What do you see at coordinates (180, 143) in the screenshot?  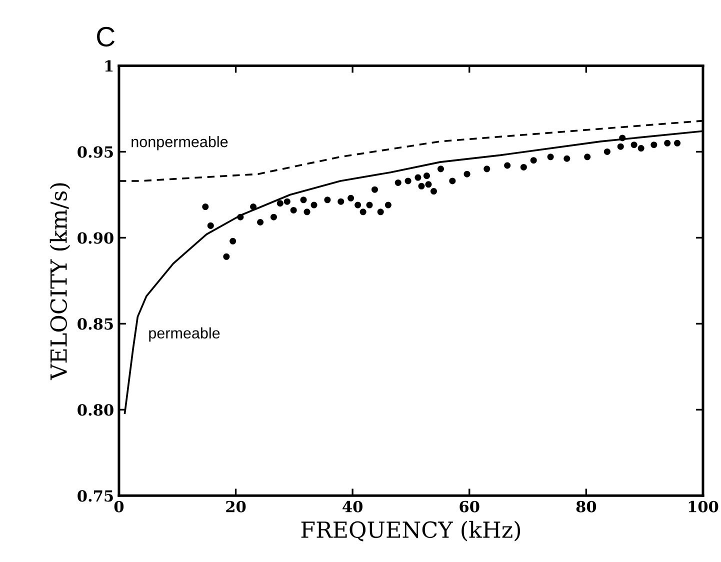 I see `annotation: nonpermeable` at bounding box center [180, 143].